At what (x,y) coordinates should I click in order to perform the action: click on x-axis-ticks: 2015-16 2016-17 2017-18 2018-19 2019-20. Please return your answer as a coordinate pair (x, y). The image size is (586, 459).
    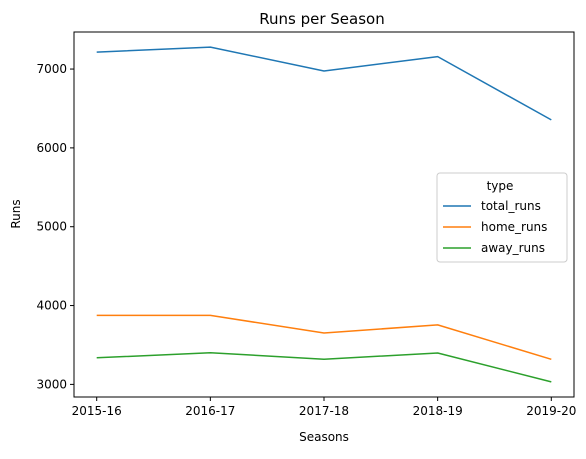
    Looking at the image, I should click on (324, 407).